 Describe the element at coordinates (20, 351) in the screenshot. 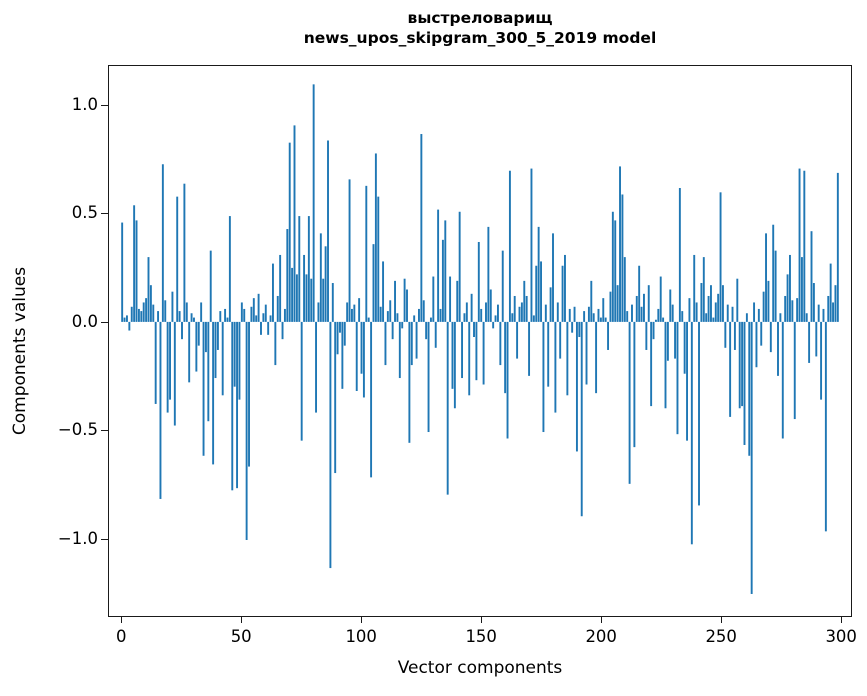

I see `y-axis-label: Components values` at that location.